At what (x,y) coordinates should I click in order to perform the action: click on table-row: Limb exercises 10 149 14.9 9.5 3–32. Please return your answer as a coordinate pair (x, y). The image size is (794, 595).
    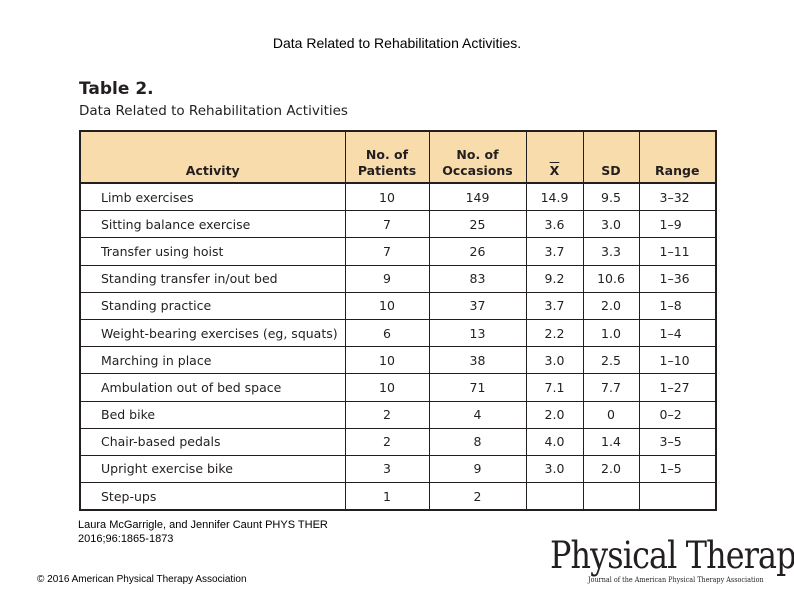
    Looking at the image, I should click on (398, 197).